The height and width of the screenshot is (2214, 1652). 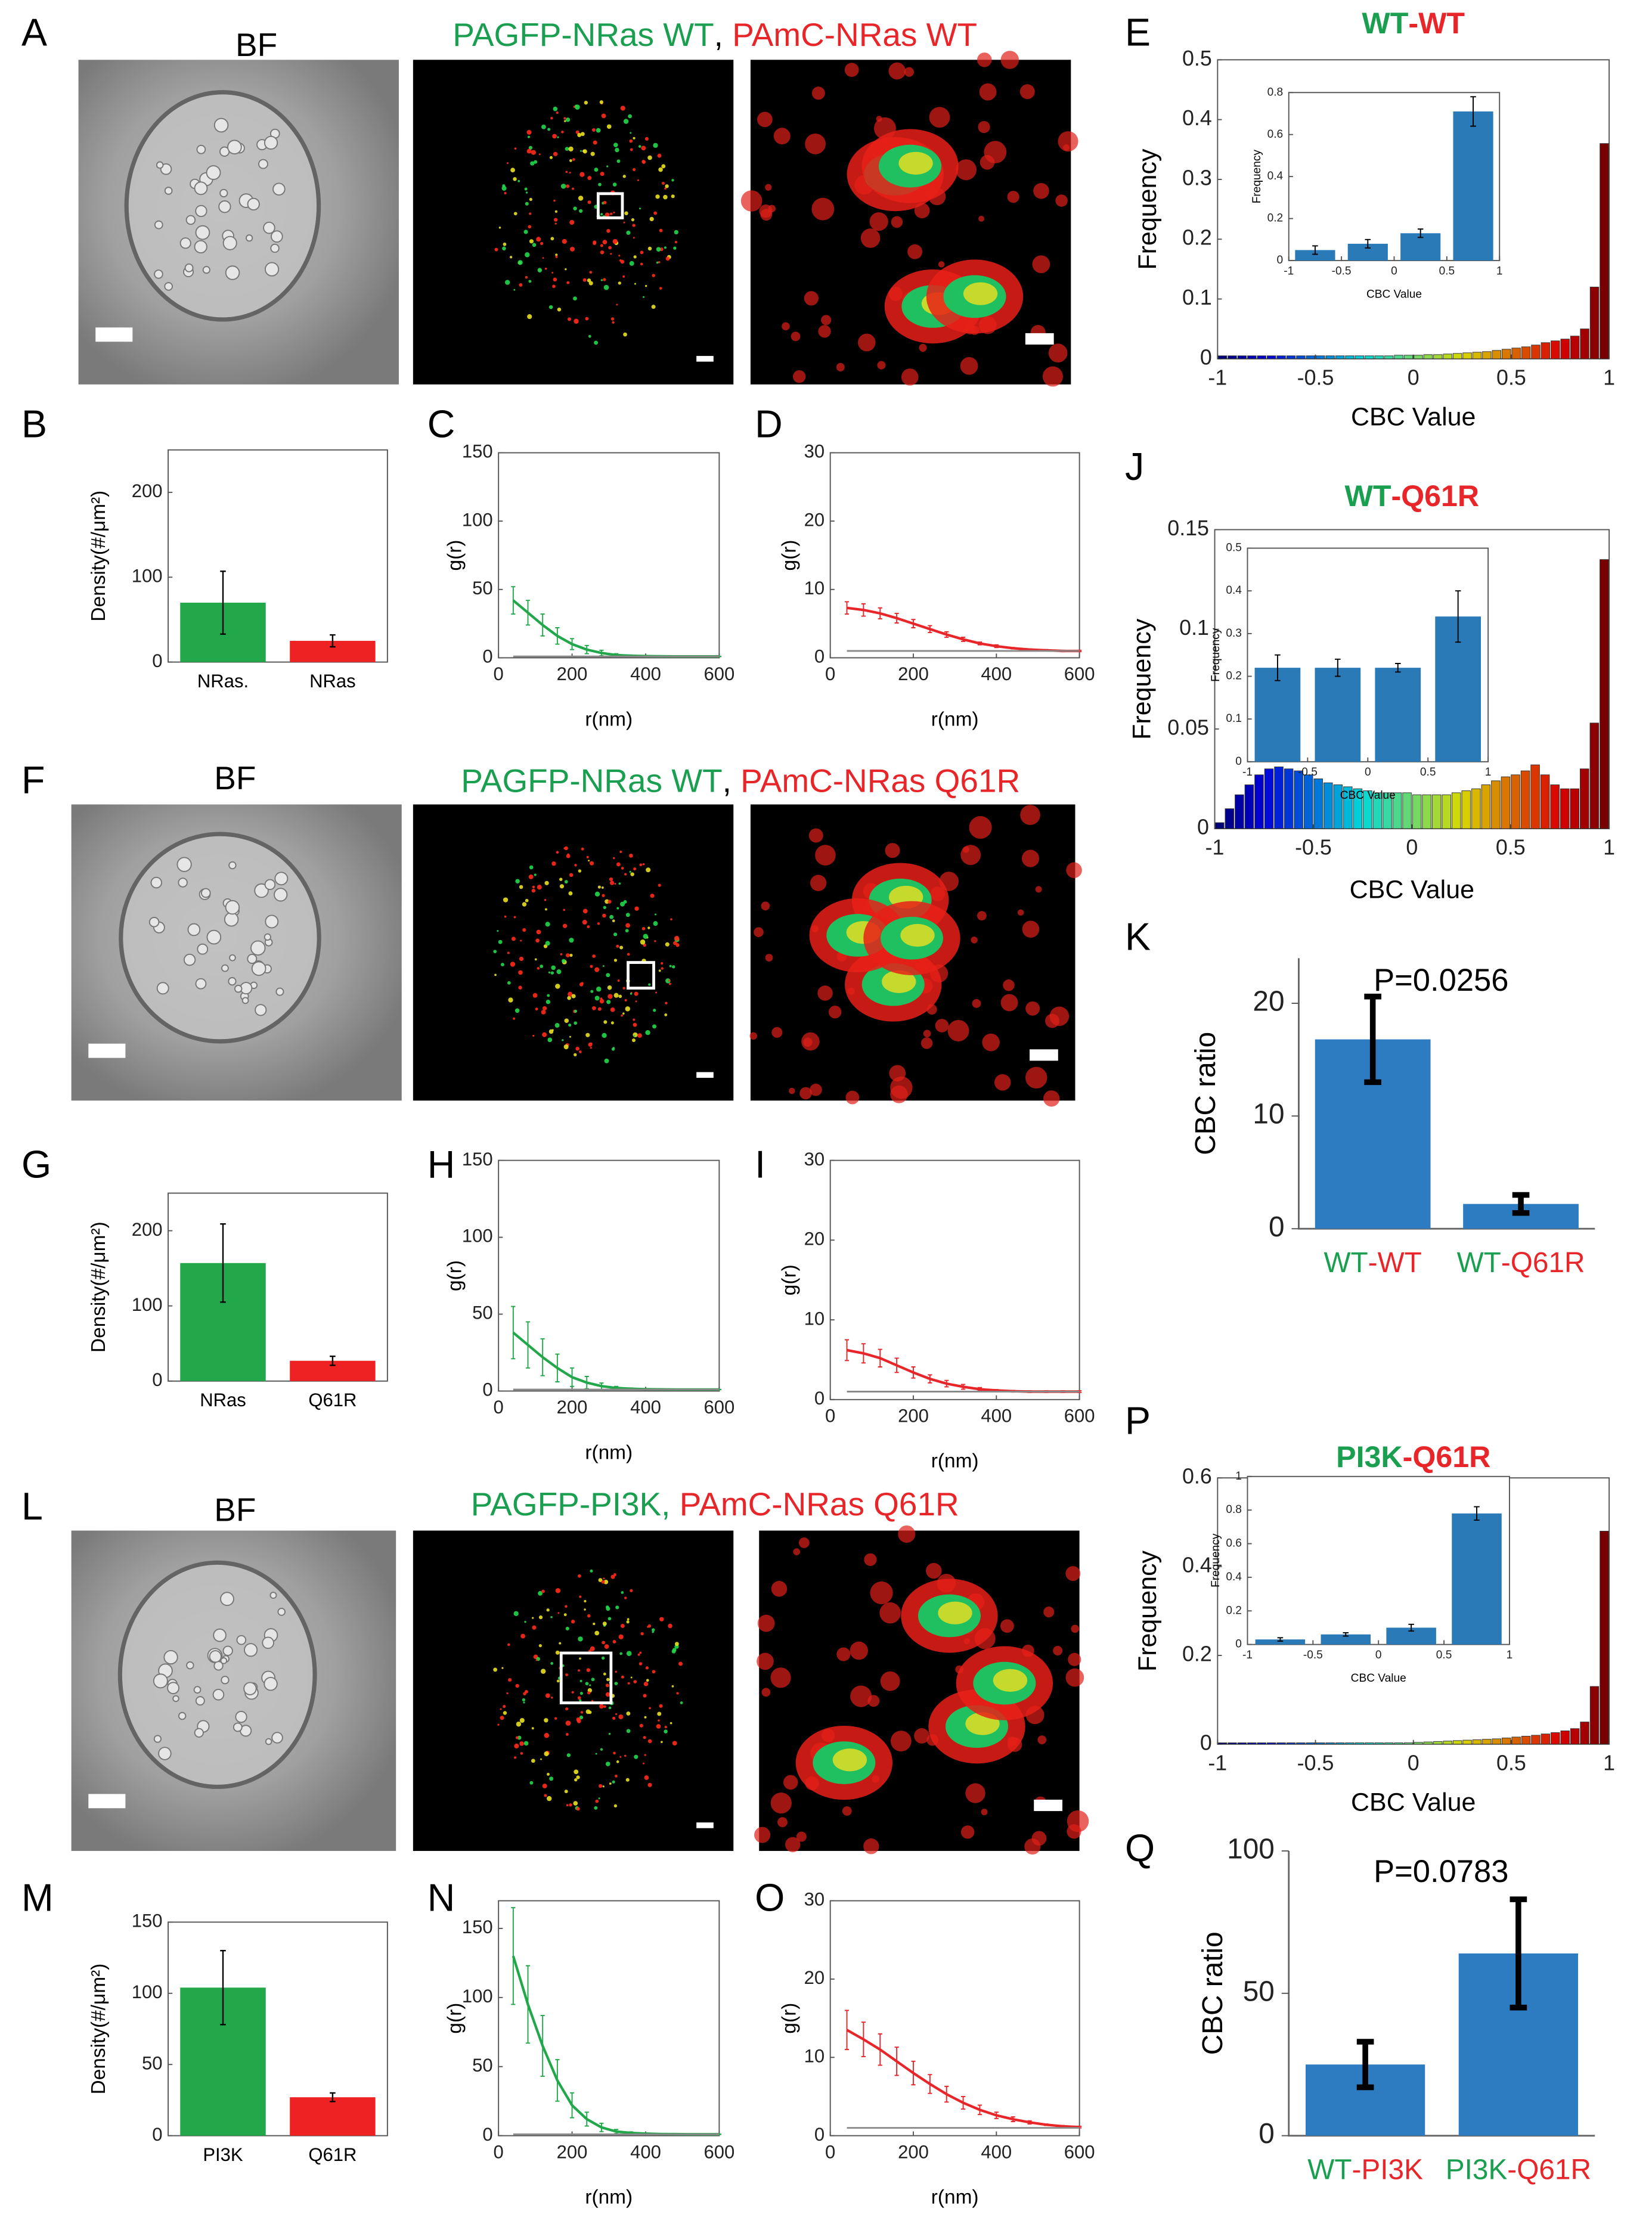 What do you see at coordinates (732, 780) in the screenshot?
I see `image-title-part: ,` at bounding box center [732, 780].